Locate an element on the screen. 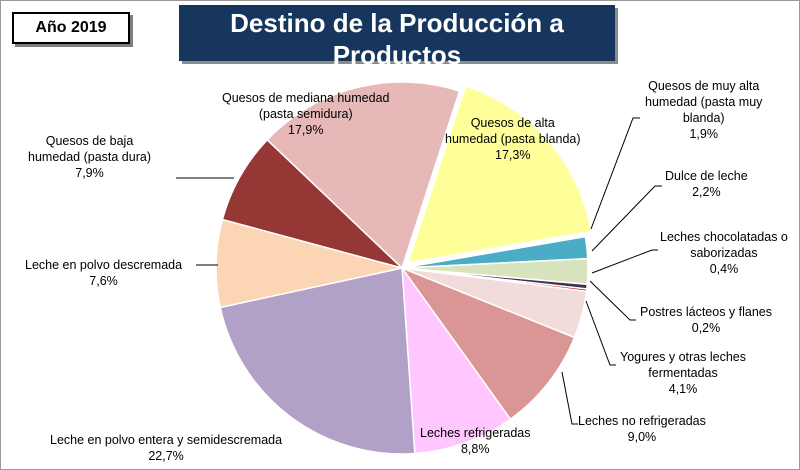  slice-label-text: Quesos de muy alta is located at coordinates (704, 86).